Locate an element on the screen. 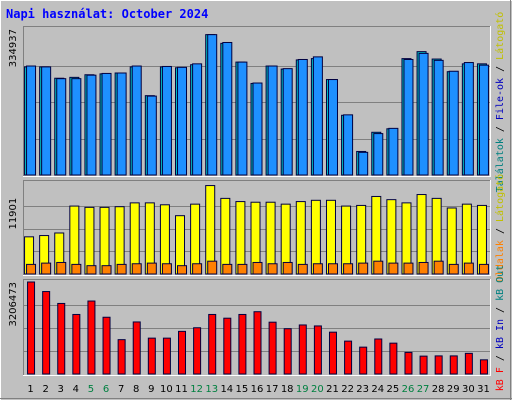 The image size is (512, 400). side-label-bottom-part-2: / is located at coordinates (500, 358).